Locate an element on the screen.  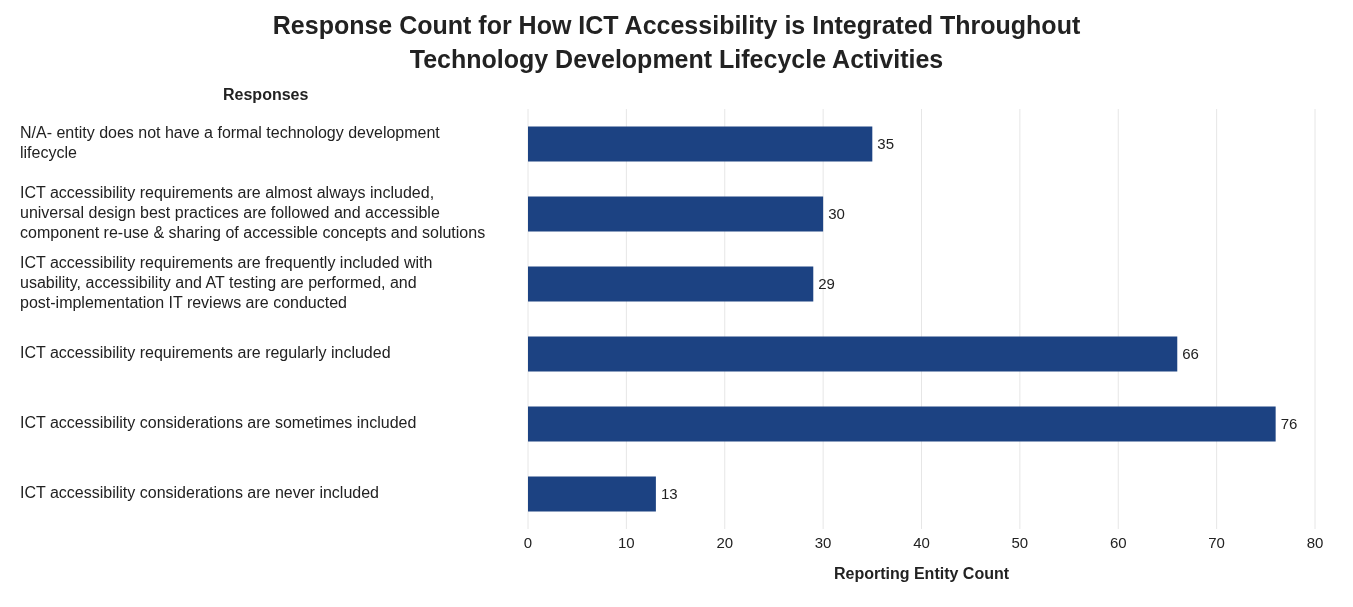
x-axis-title: Reporting Entity Count is located at coordinates (921, 573).